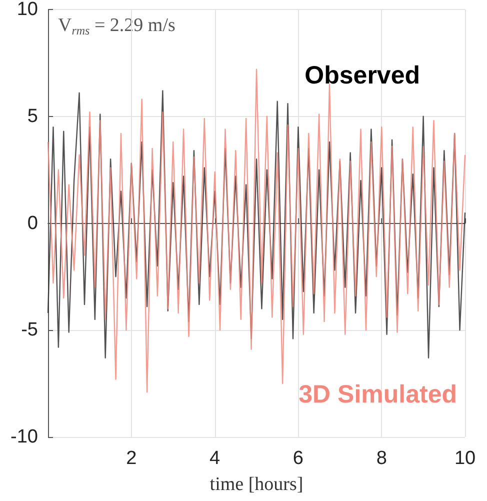 The image size is (487, 501). What do you see at coordinates (27, 10) in the screenshot?
I see `y-tick-label: 10` at bounding box center [27, 10].